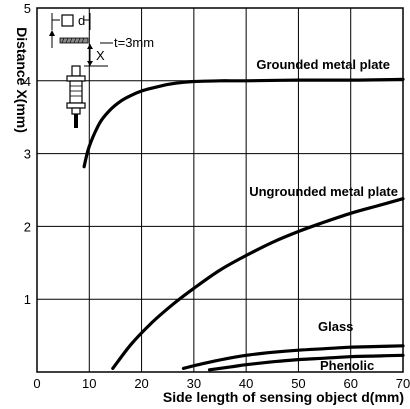  I want to click on series-label: Grounded metal plate, so click(323, 64).